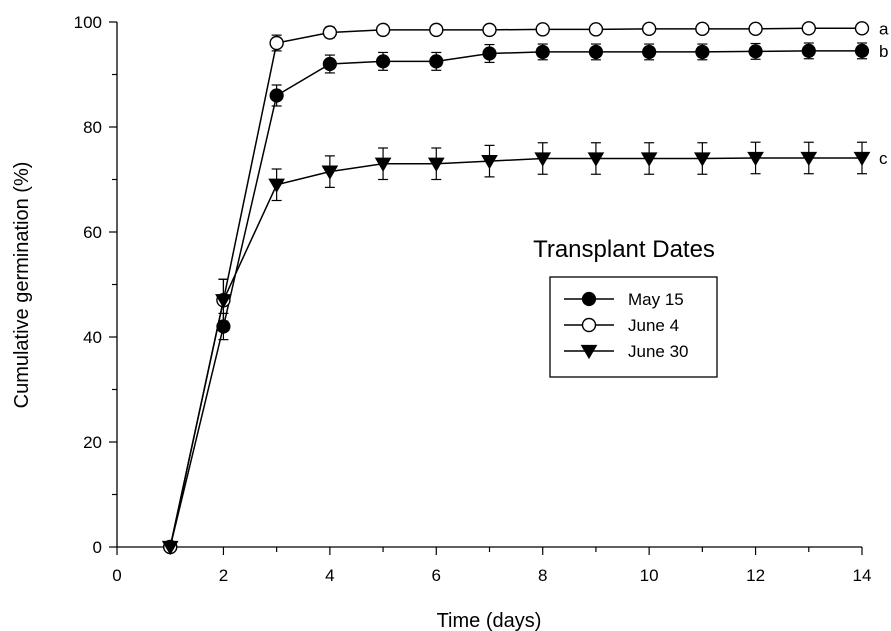 The height and width of the screenshot is (631, 891). Describe the element at coordinates (755, 575) in the screenshot. I see `x-tick-label: 12` at that location.